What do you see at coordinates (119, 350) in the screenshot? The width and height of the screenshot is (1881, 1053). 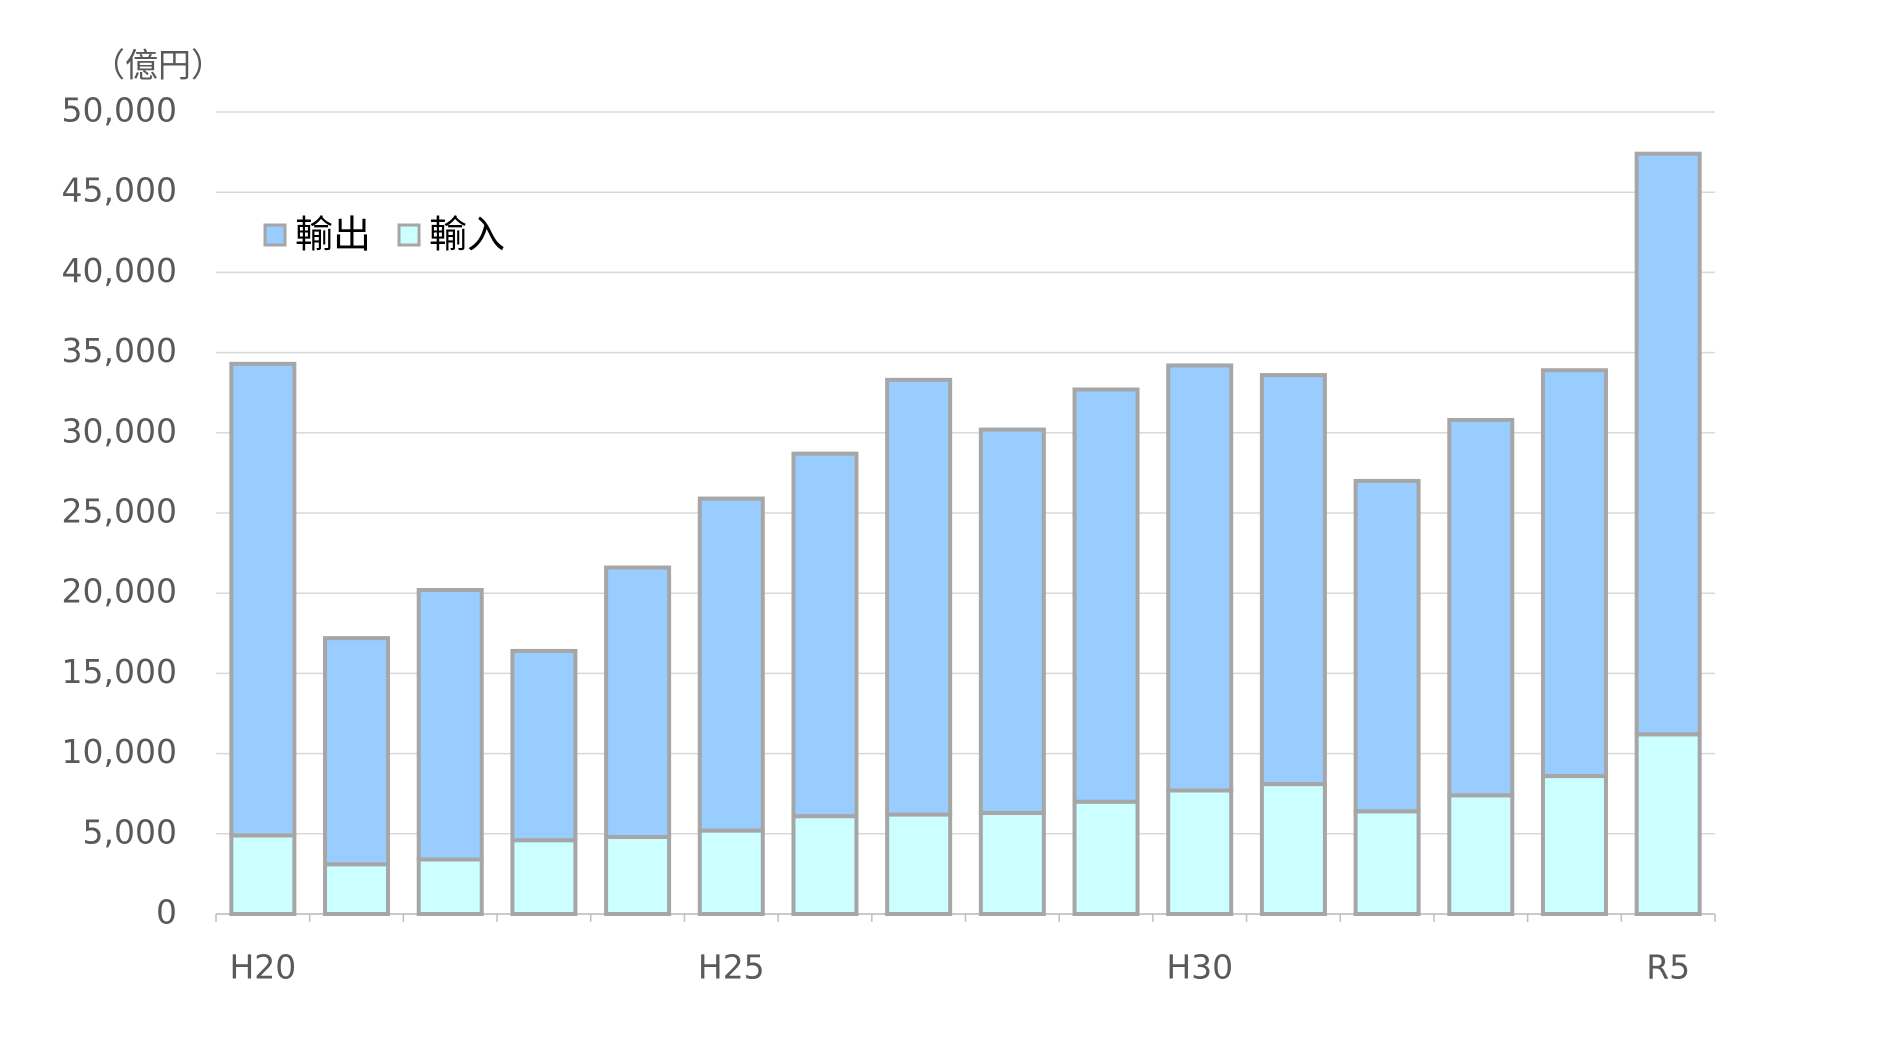 I see `y-tick-label: 35,000` at bounding box center [119, 350].